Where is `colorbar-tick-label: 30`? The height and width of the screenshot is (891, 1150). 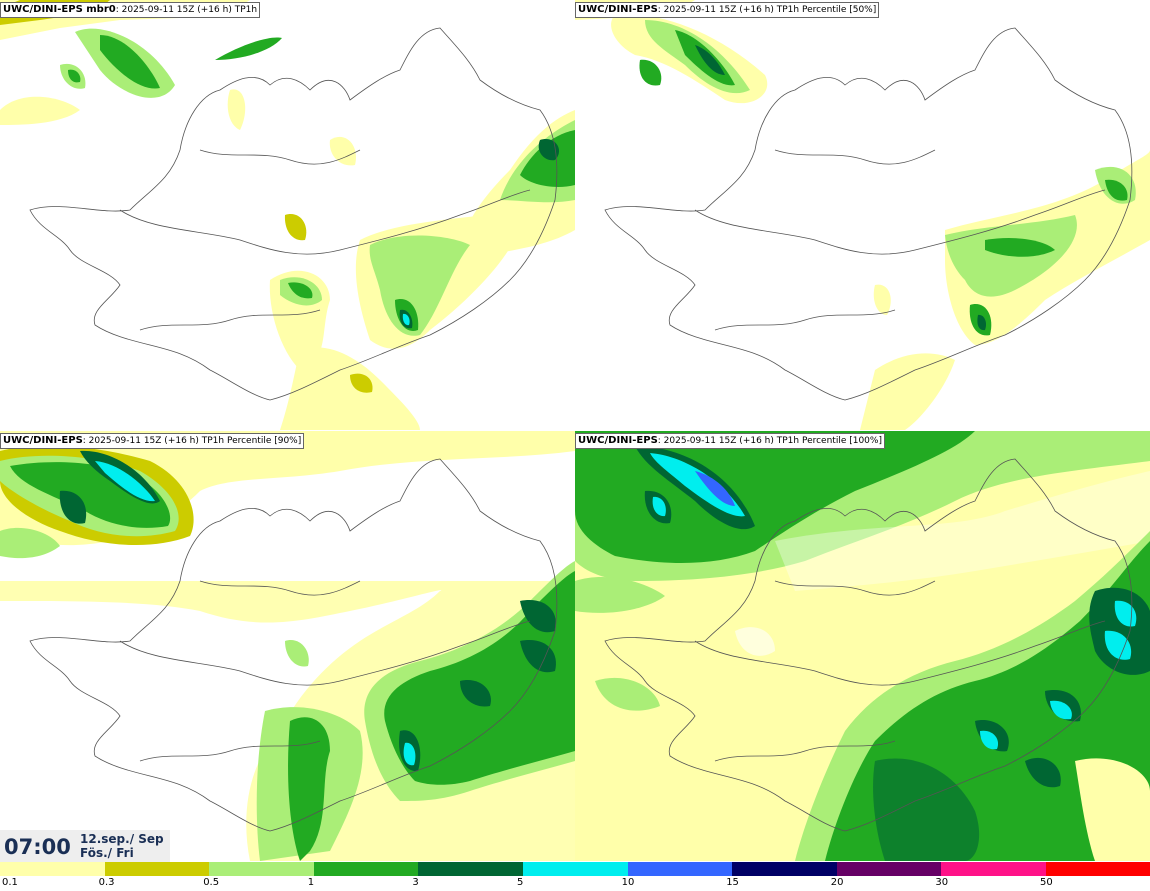 colorbar-tick-label: 30 is located at coordinates (942, 882).